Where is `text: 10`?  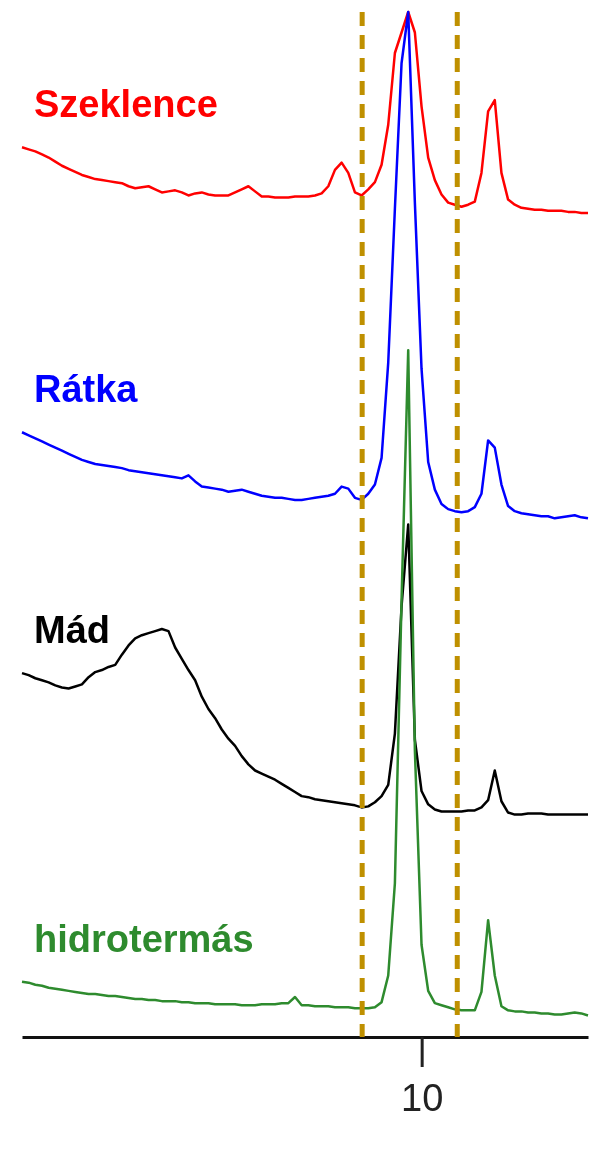
text: 10 is located at coordinates (422, 1098).